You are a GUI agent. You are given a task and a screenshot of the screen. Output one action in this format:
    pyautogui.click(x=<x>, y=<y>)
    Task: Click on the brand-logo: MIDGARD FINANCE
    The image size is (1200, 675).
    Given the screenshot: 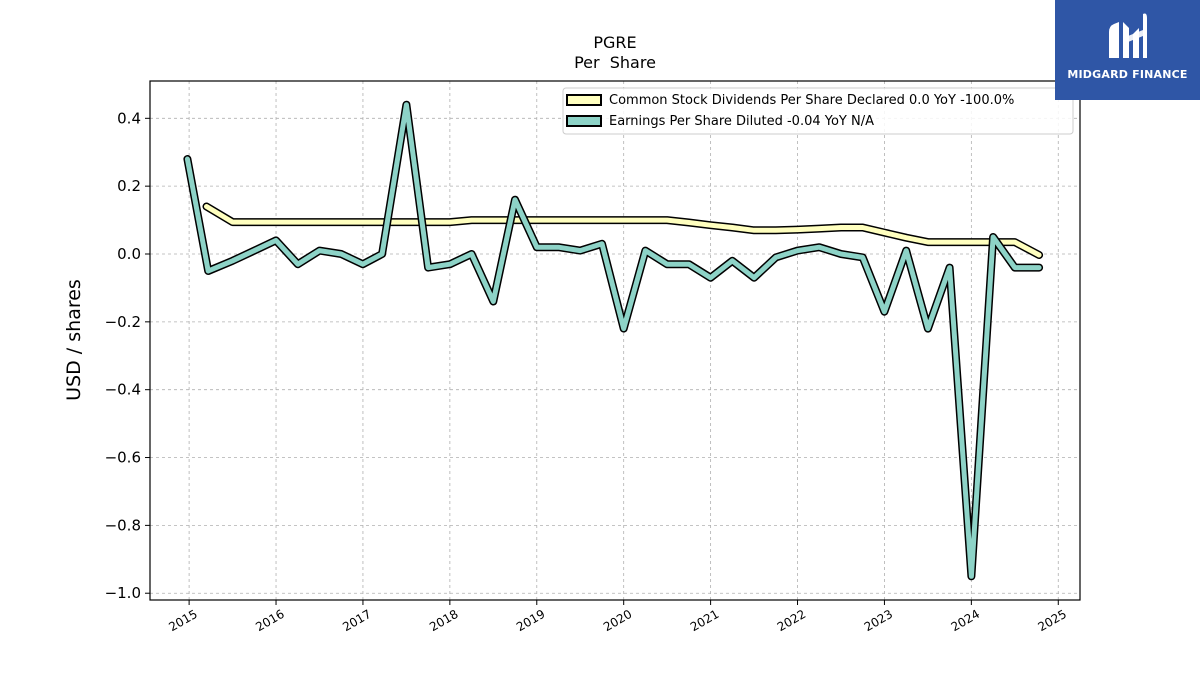 What is the action you would take?
    pyautogui.click(x=1127, y=50)
    